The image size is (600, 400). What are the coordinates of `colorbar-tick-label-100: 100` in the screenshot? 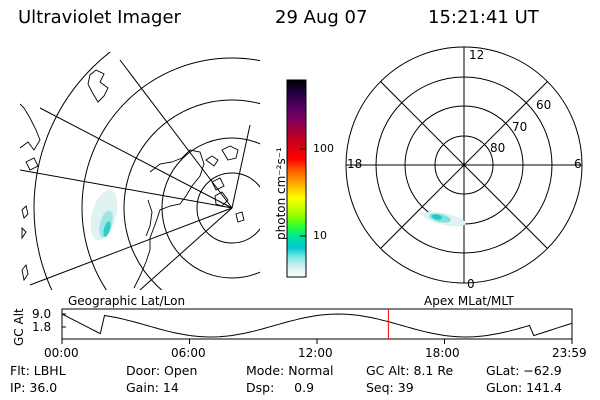 It's located at (323, 148).